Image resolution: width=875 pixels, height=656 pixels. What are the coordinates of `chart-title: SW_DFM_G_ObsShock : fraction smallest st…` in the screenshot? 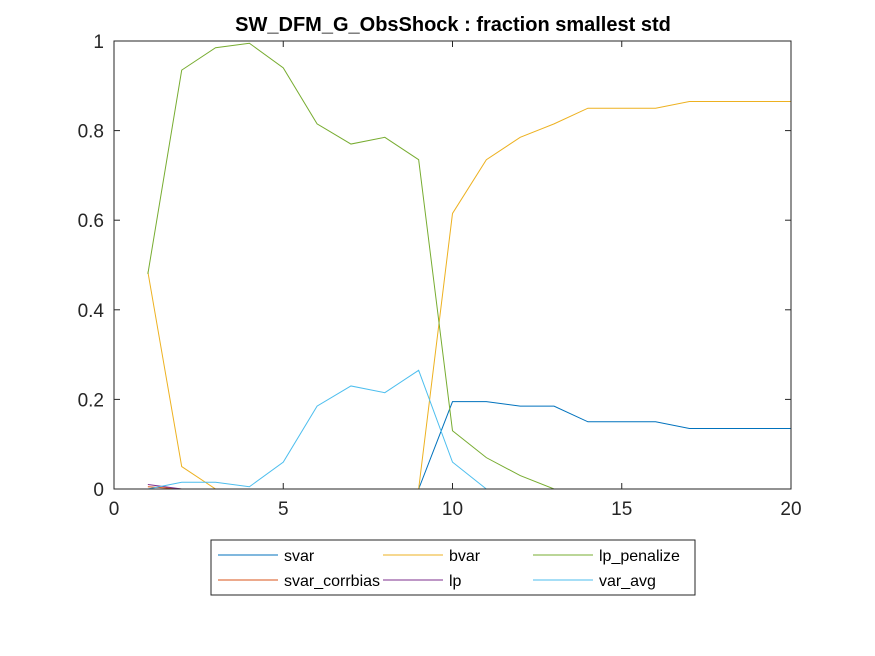 It's located at (453, 25).